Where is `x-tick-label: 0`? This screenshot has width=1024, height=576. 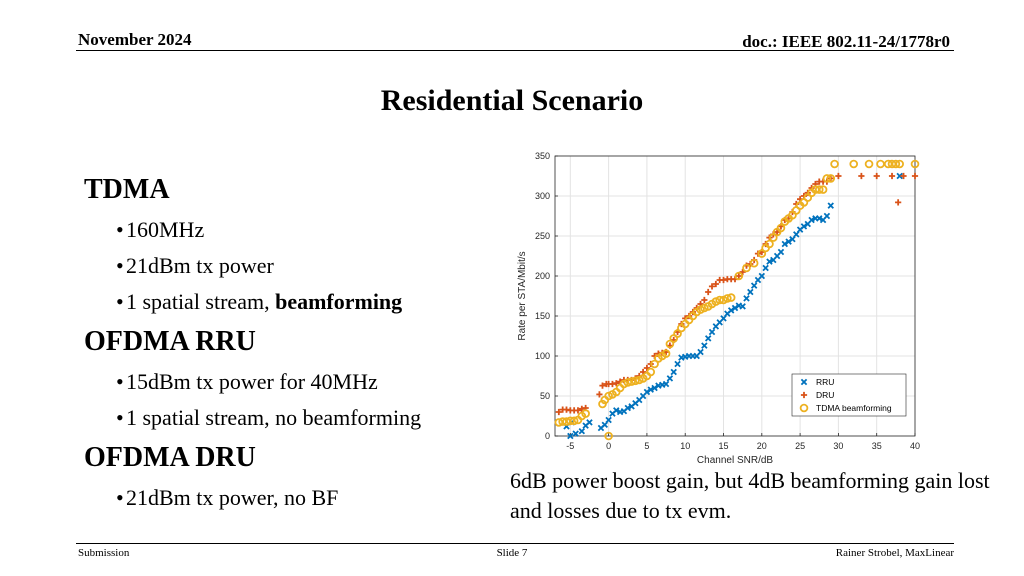 x-tick-label: 0 is located at coordinates (608, 446).